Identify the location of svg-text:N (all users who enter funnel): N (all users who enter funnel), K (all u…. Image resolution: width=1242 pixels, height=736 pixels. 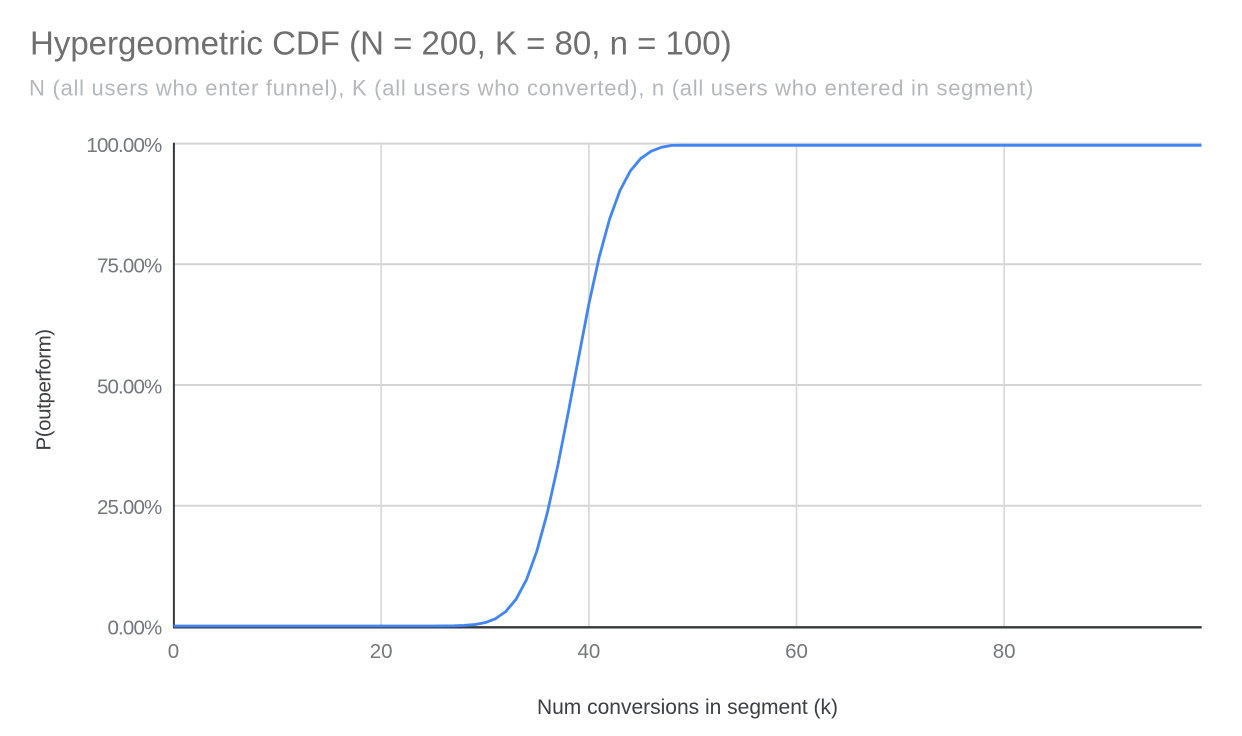
(531, 88).